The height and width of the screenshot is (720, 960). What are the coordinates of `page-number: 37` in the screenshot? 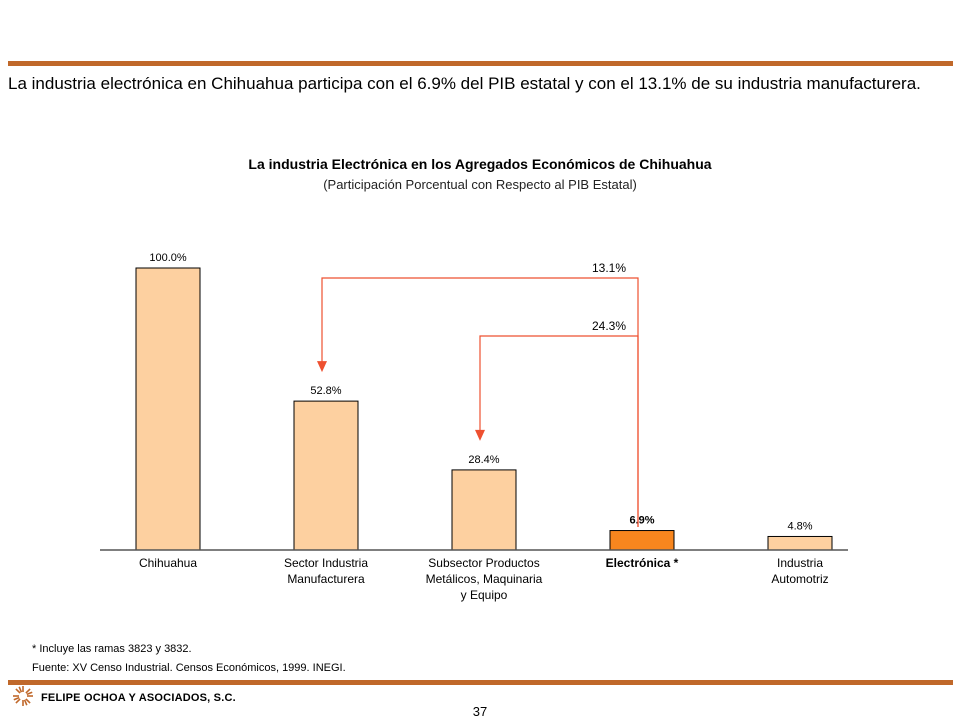 It's located at (480, 711).